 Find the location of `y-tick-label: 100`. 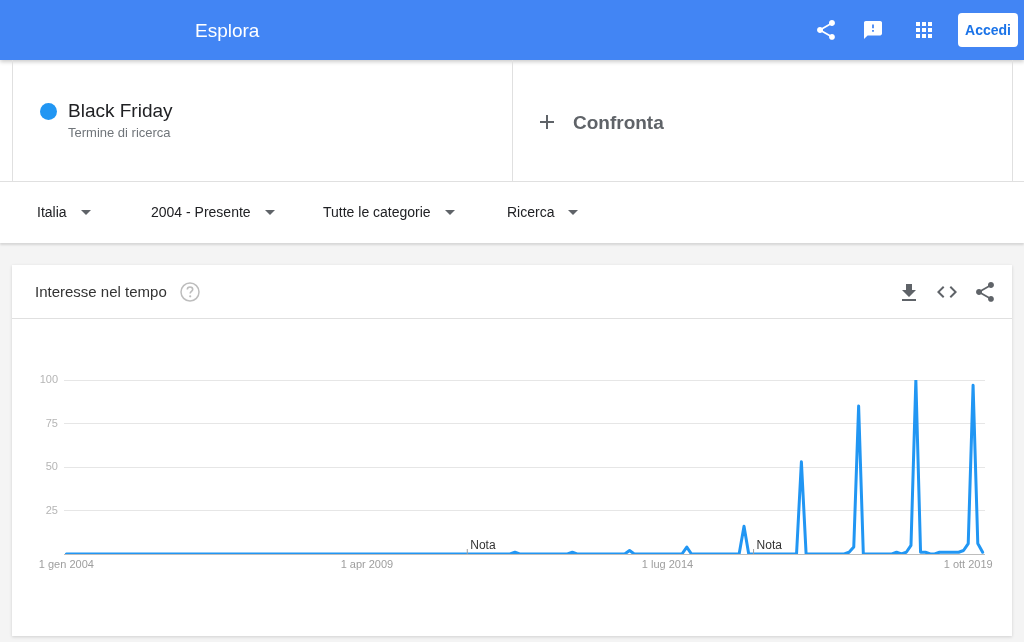

y-tick-label: 100 is located at coordinates (48, 379).